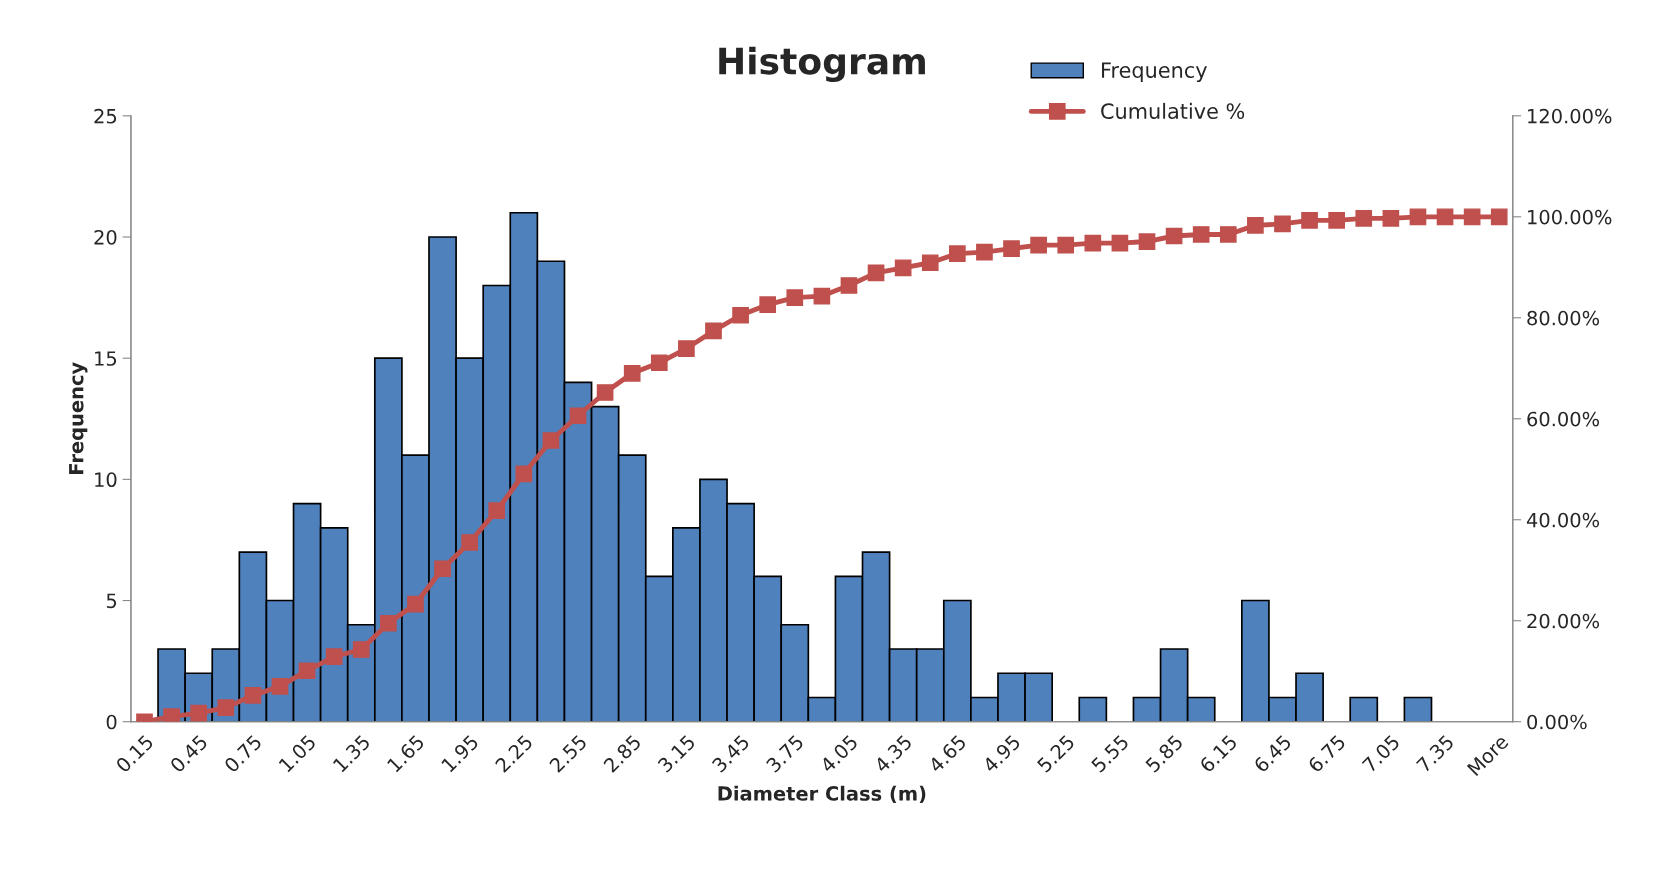  Describe the element at coordinates (1173, 110) in the screenshot. I see `legend-label: Cumulative %` at that location.